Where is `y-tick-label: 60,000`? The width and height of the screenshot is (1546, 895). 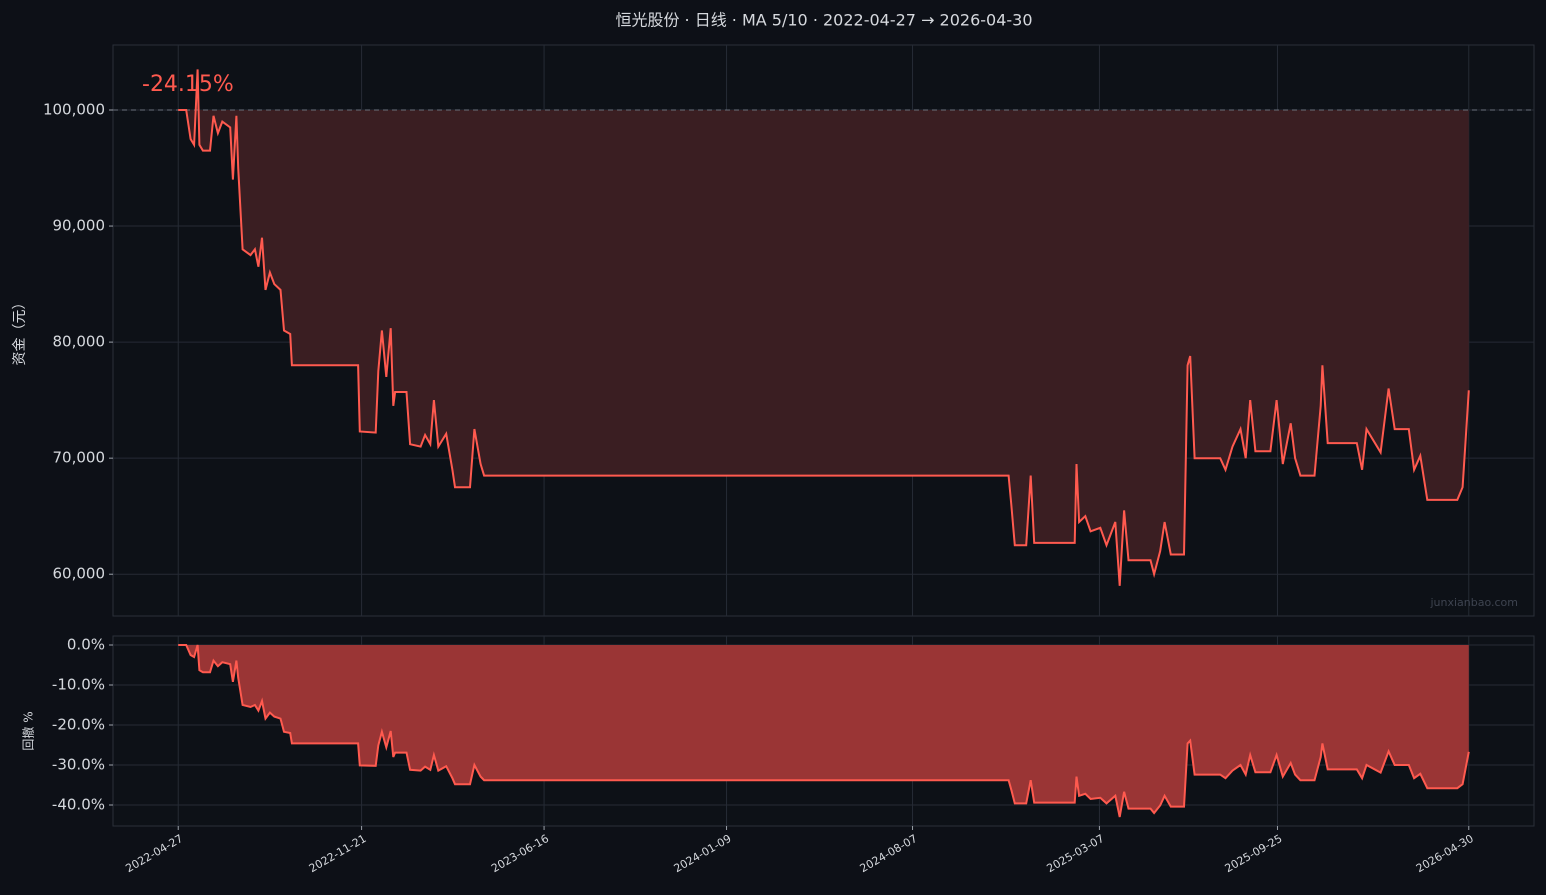 y-tick-label: 60,000 is located at coordinates (79, 574).